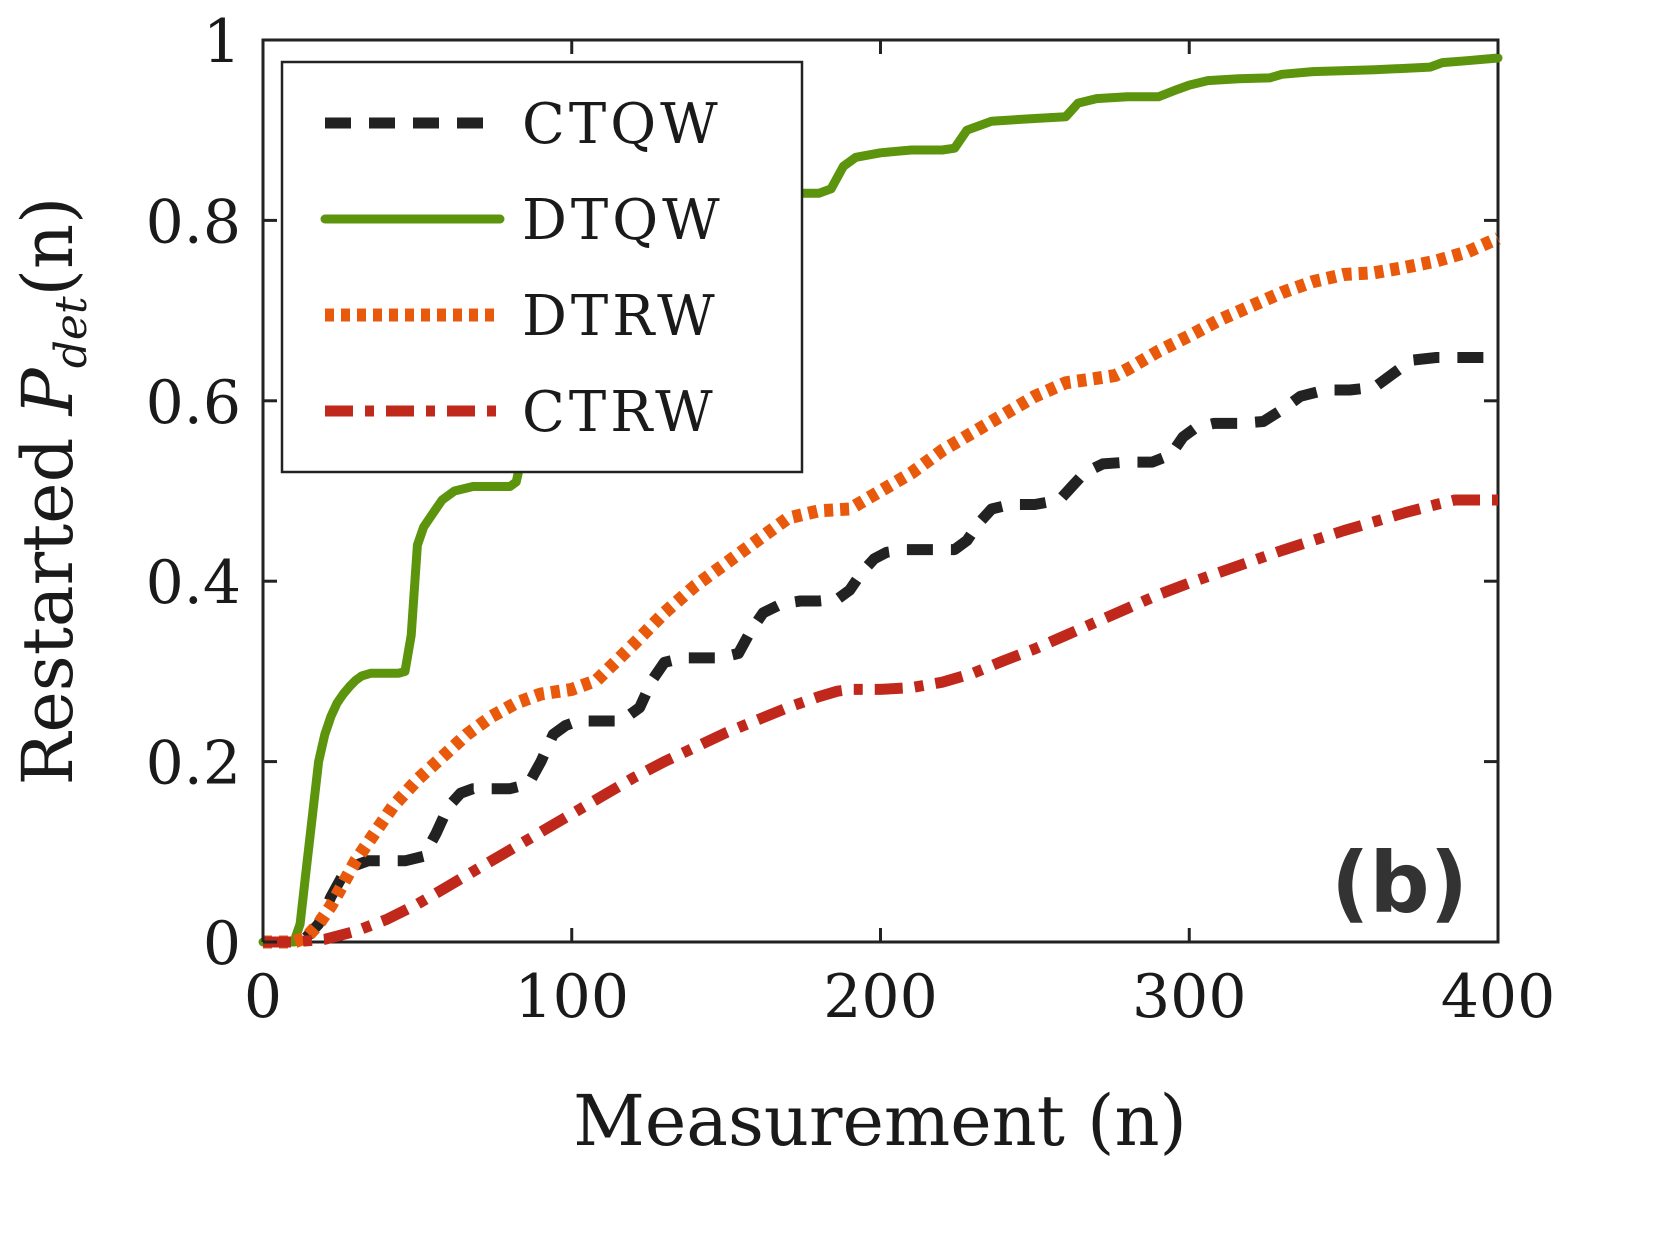 The width and height of the screenshot is (1661, 1247). Describe the element at coordinates (222, 944) in the screenshot. I see `y-tick-label: 0` at that location.